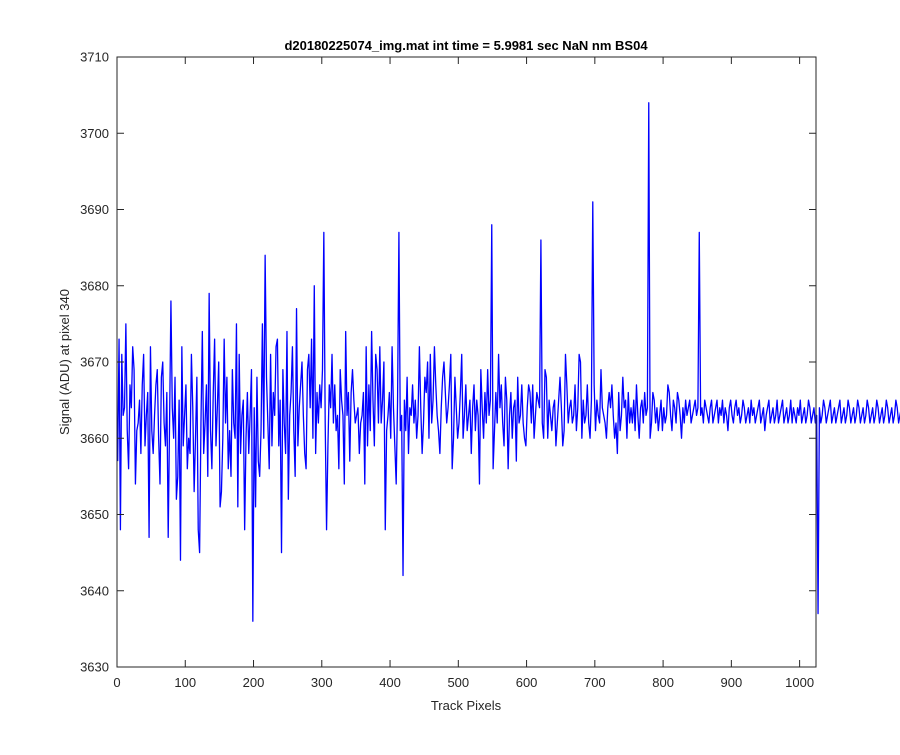  Describe the element at coordinates (663, 682) in the screenshot. I see `x-tick-label: 800` at that location.